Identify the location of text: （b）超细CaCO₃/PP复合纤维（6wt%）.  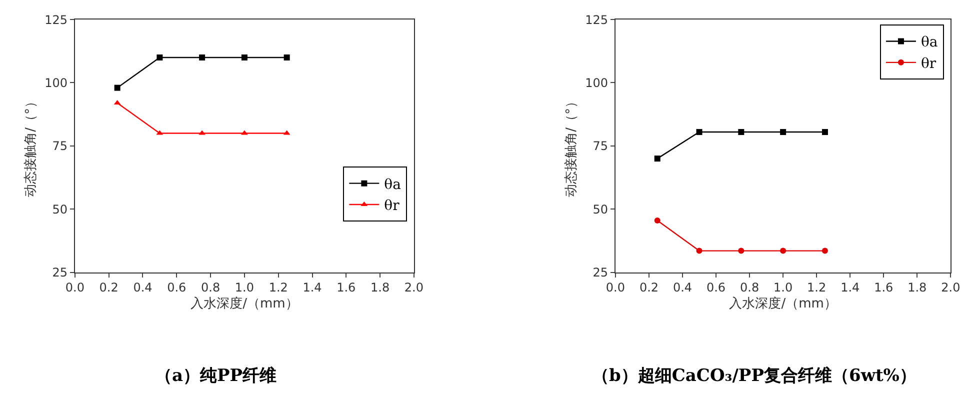
(754, 376).